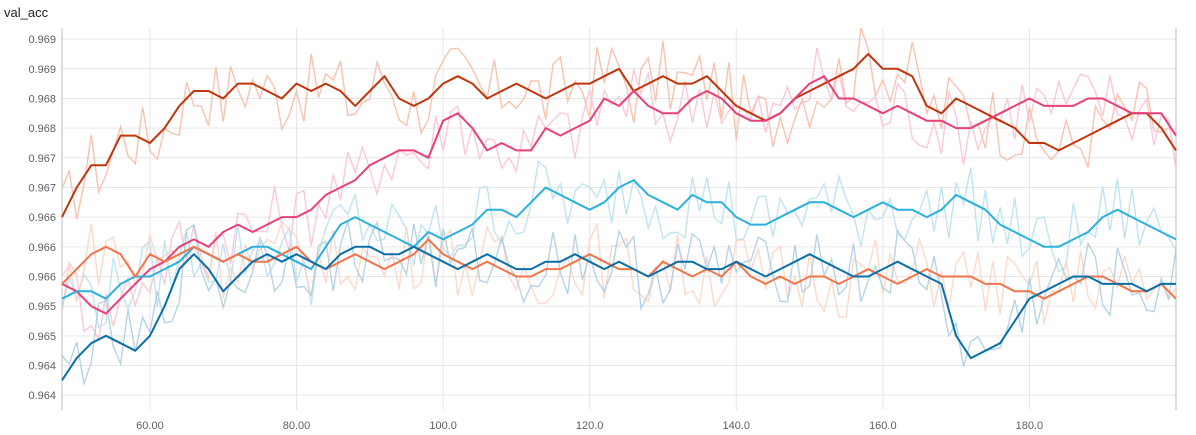 The height and width of the screenshot is (435, 1196). Describe the element at coordinates (297, 426) in the screenshot. I see `x-tick-label: 80.00` at that location.